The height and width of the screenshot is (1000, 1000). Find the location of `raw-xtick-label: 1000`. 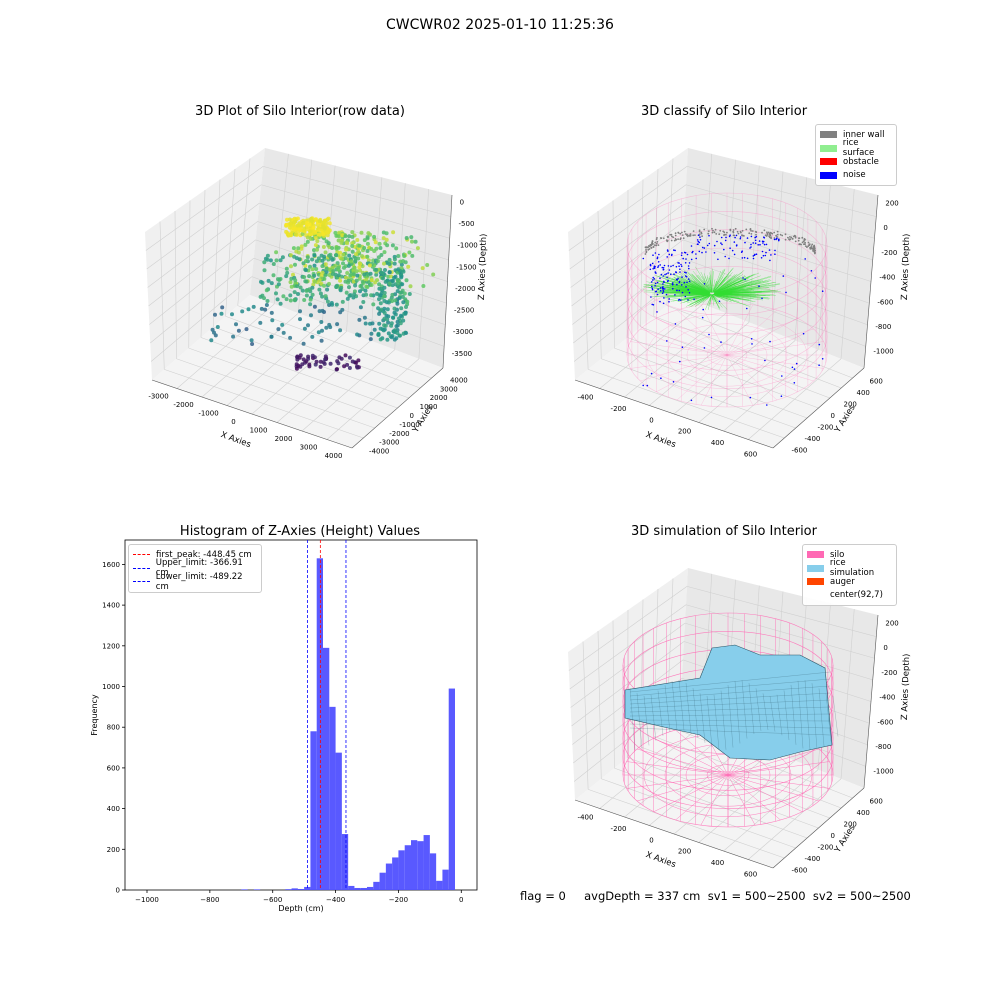

raw-xtick-label: 1000 is located at coordinates (259, 430).